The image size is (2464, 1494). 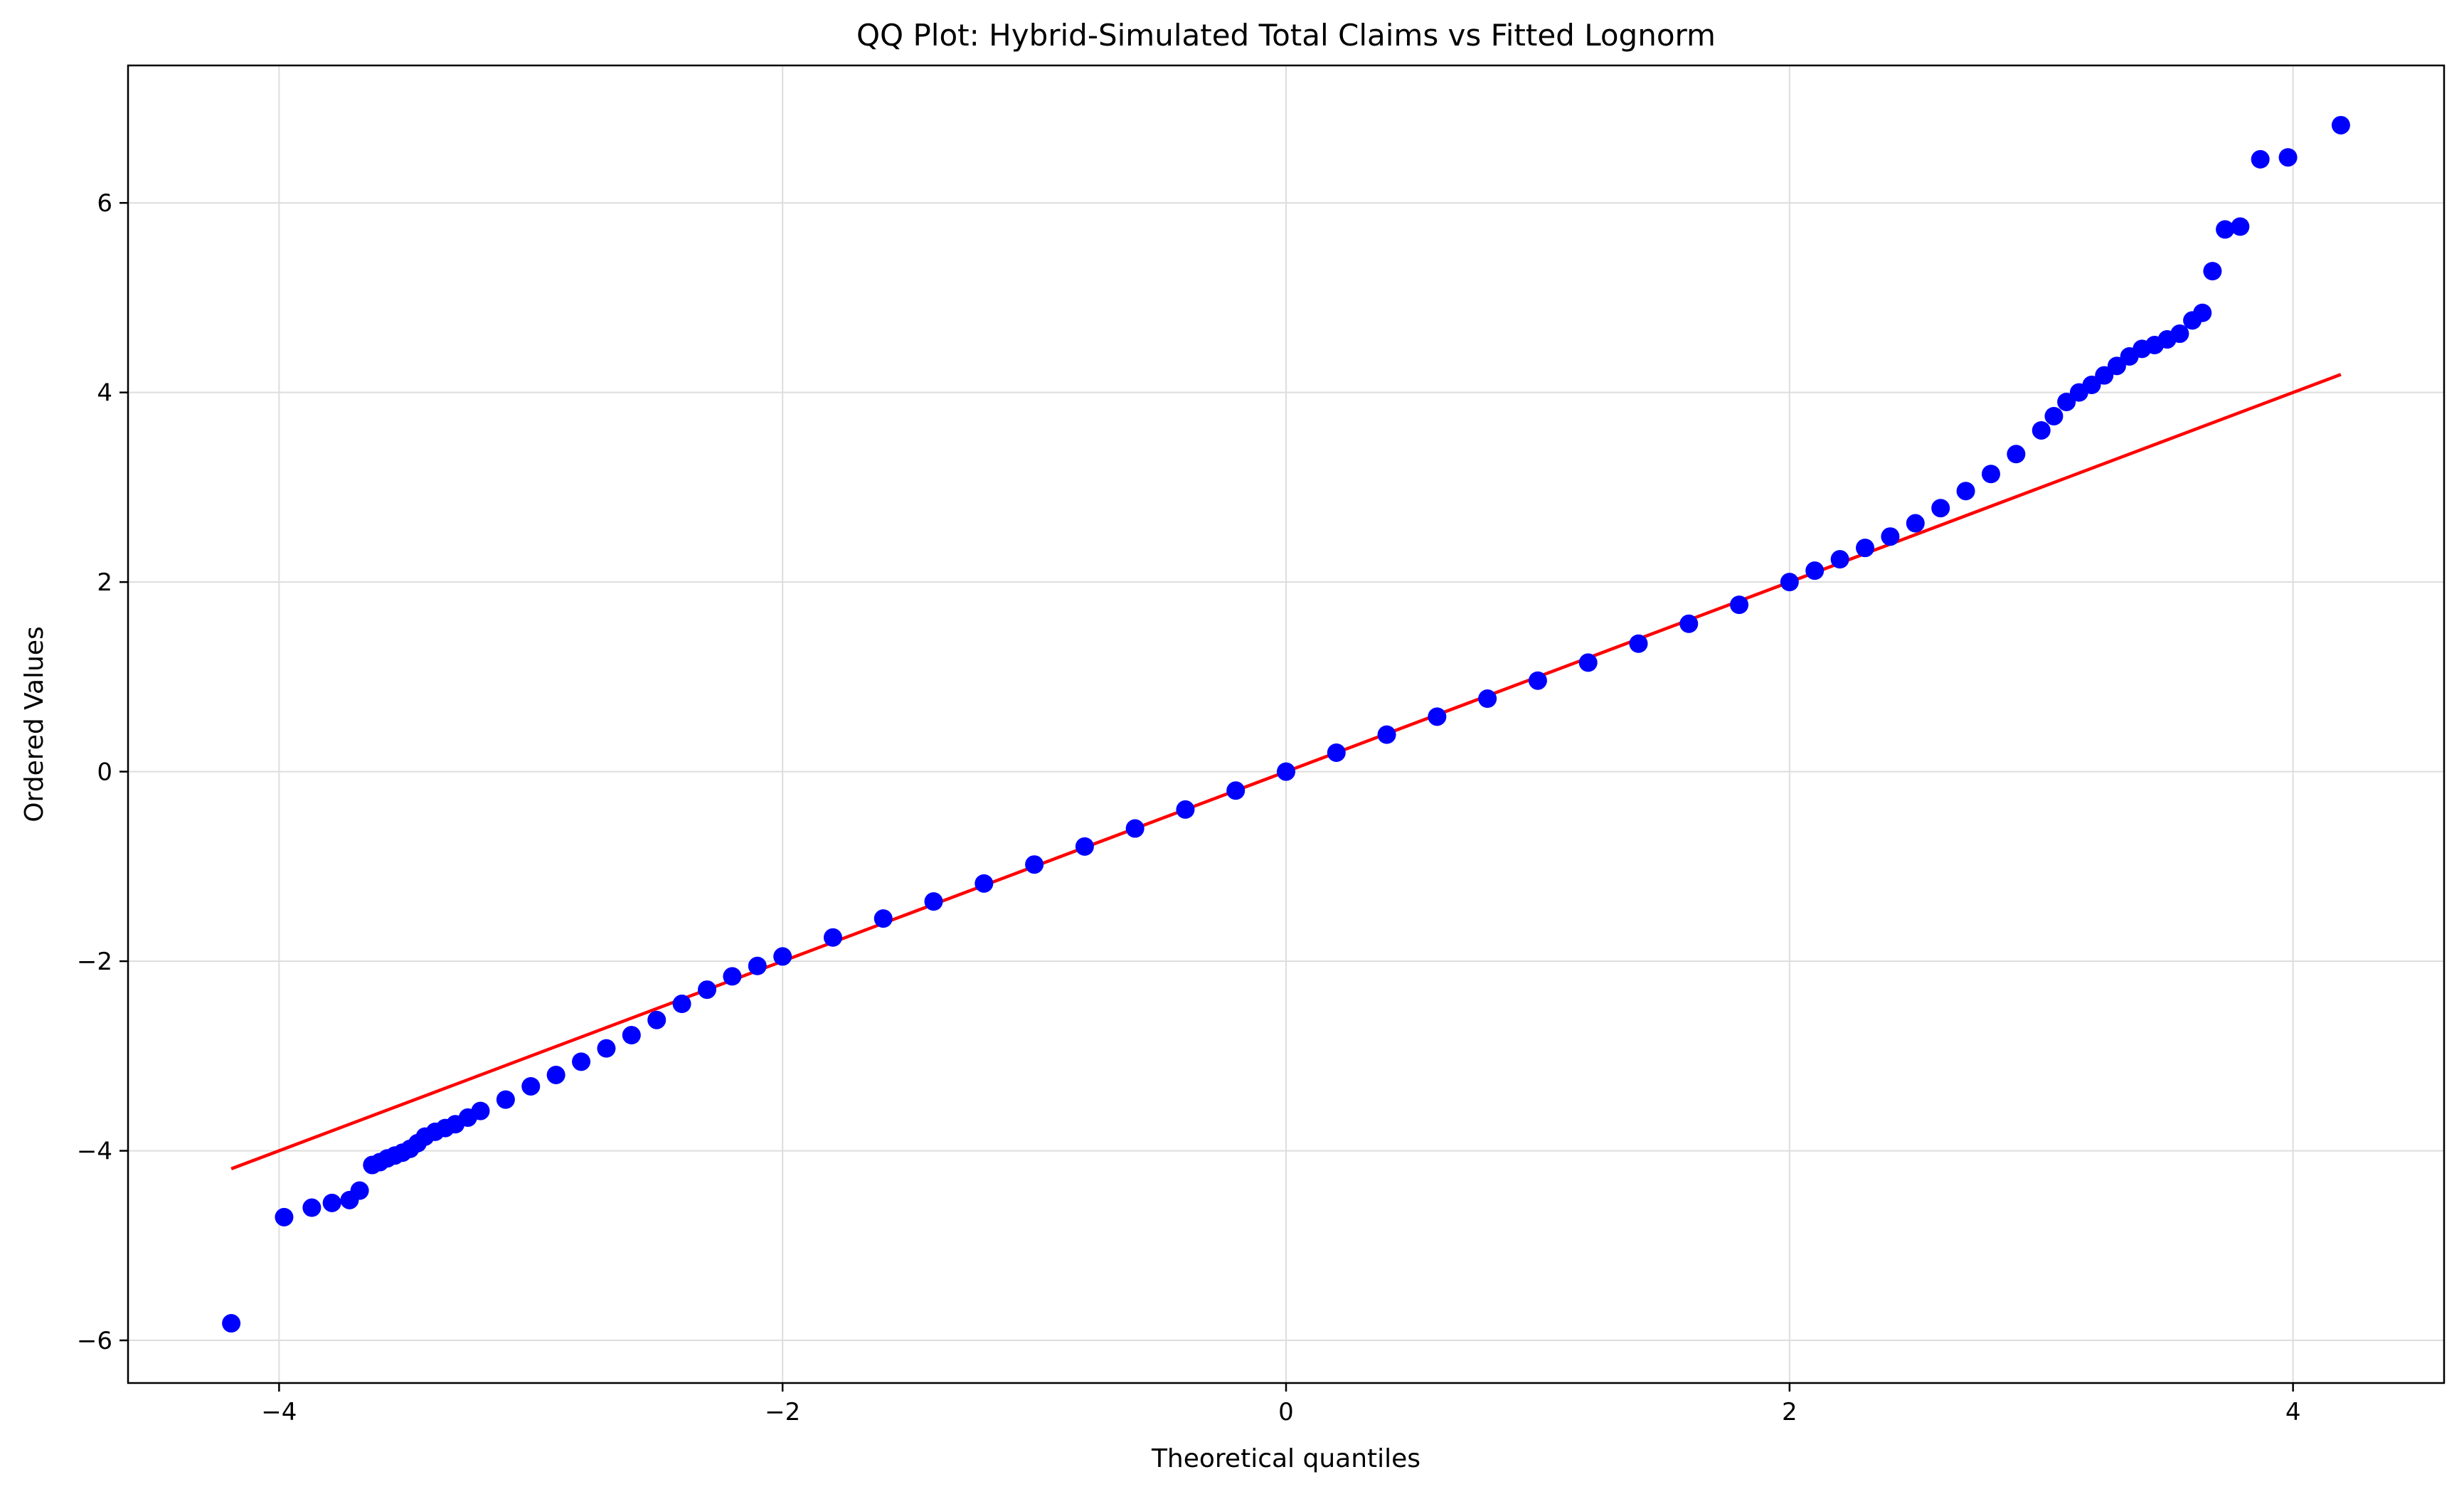 I want to click on x-axis-label: Theoretical quantiles, so click(x=1285, y=1458).